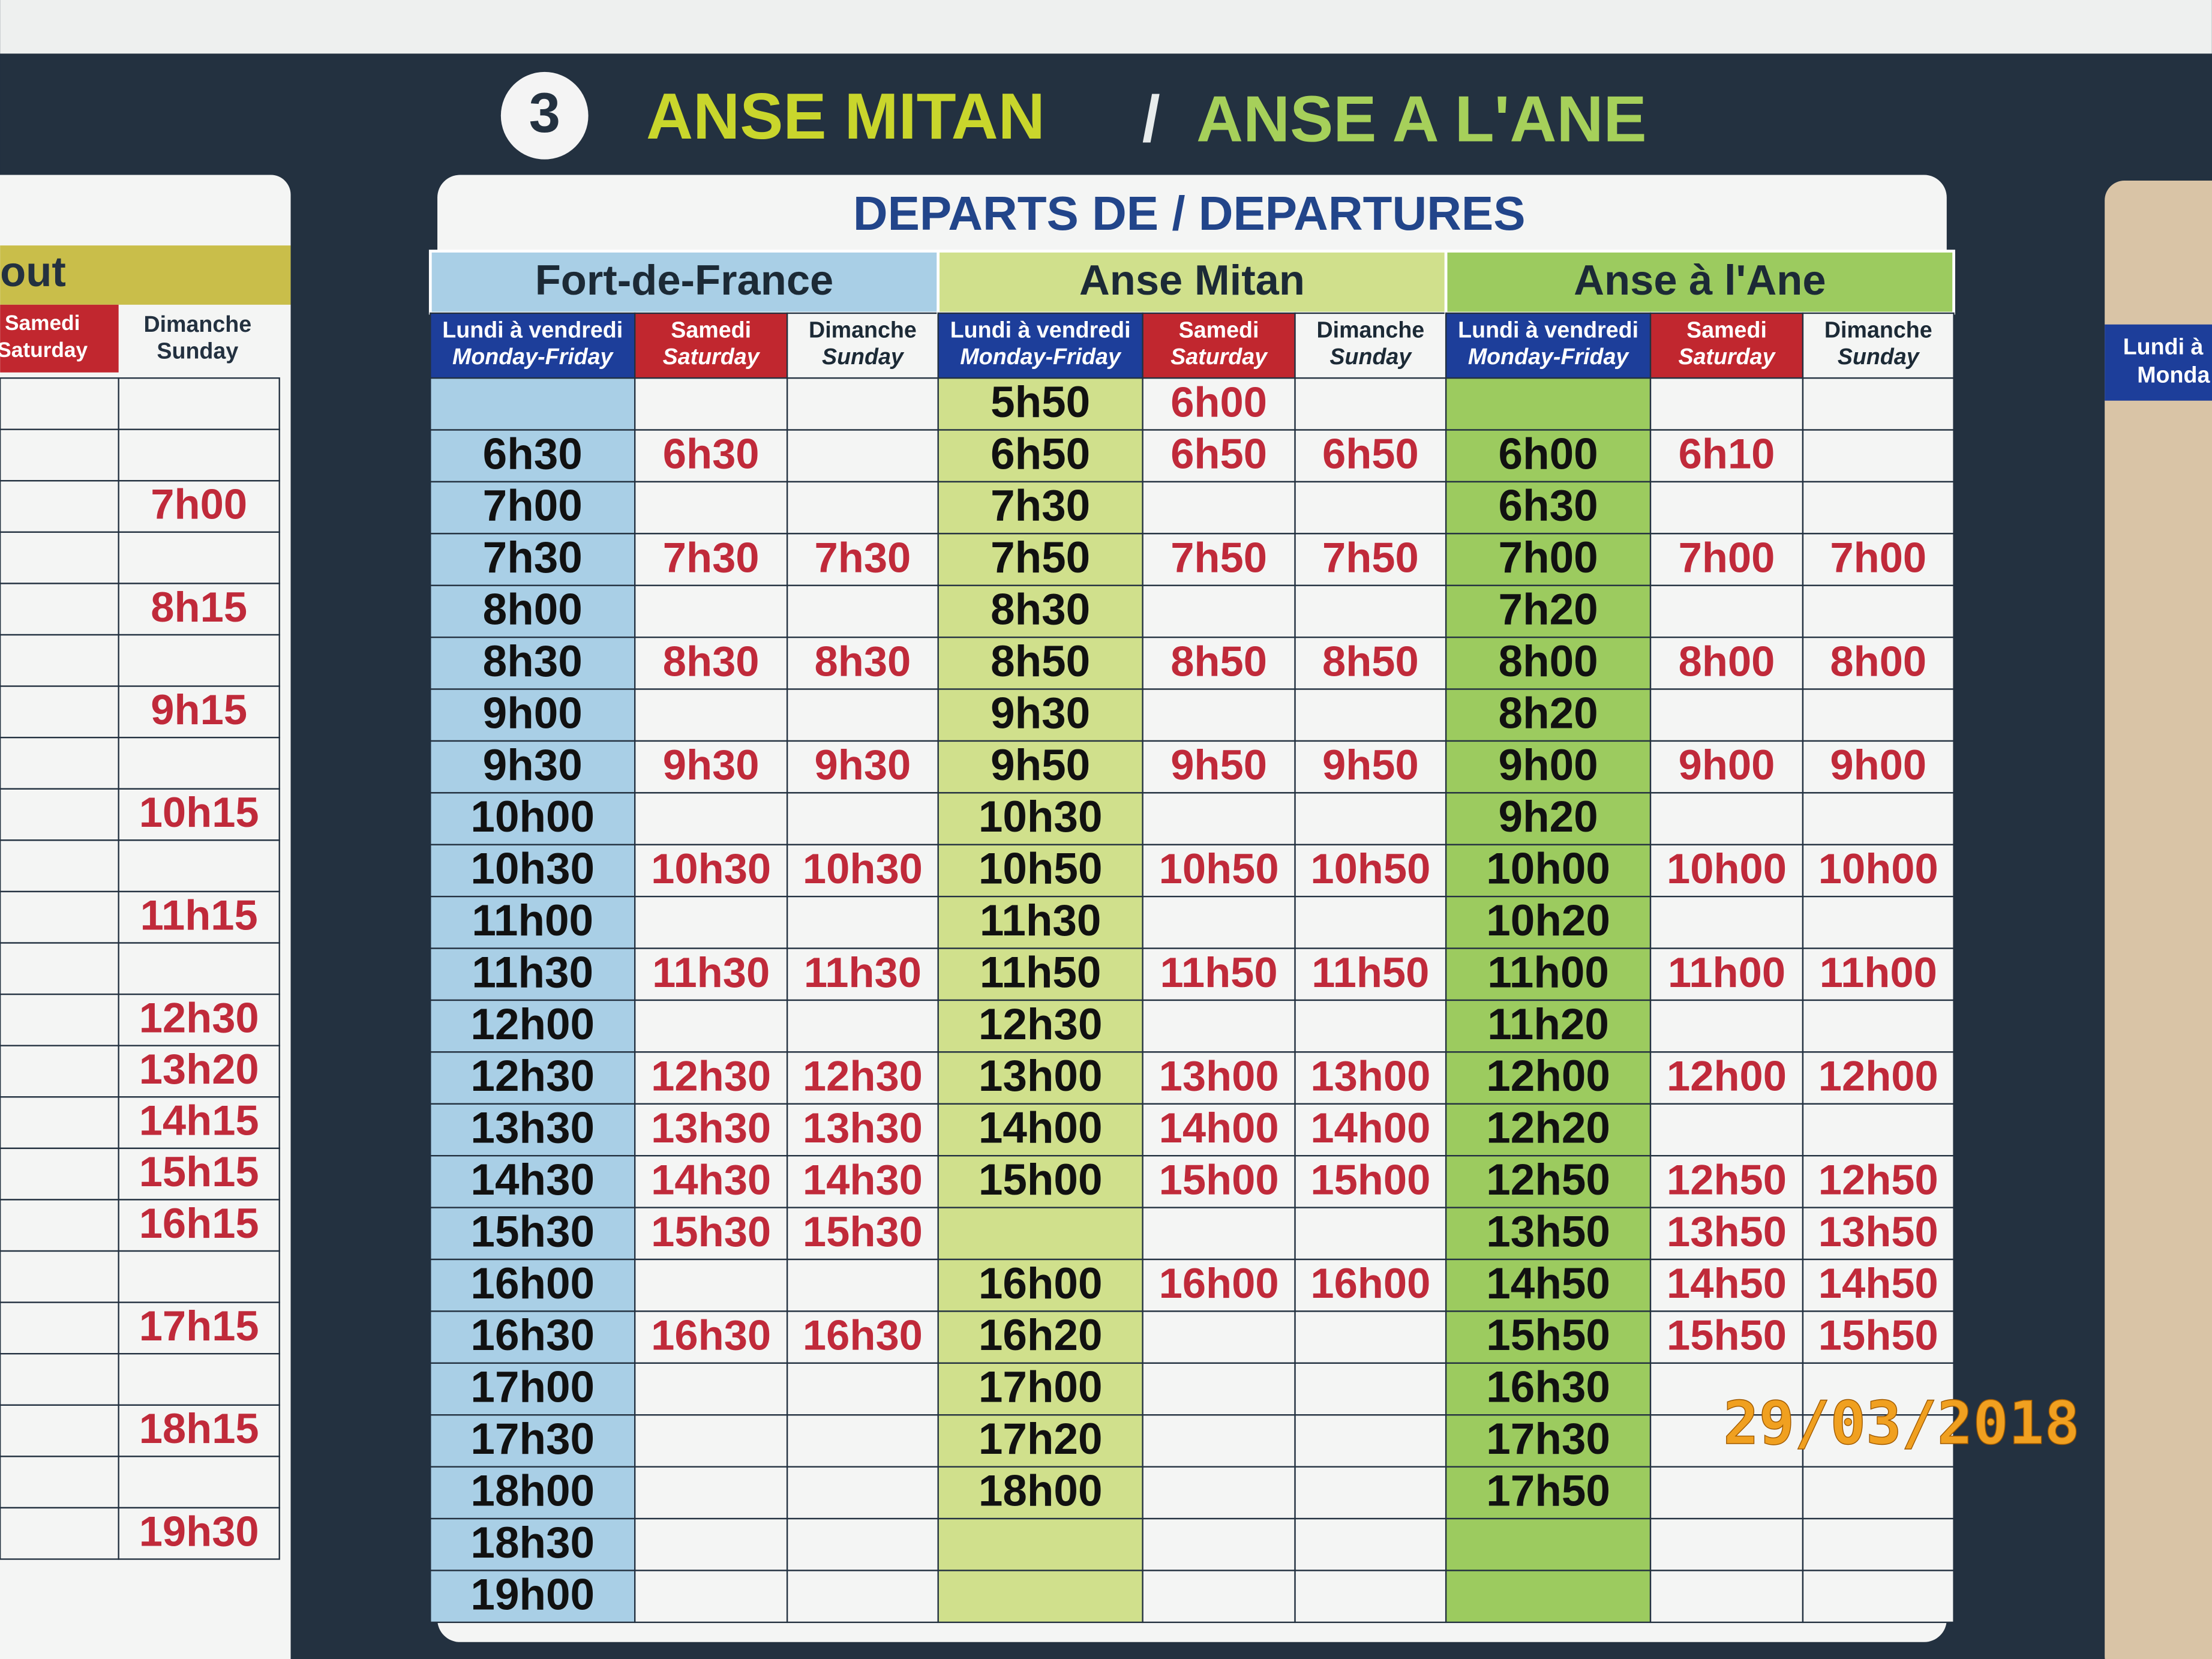 Image resolution: width=2212 pixels, height=1659 pixels. Describe the element at coordinates (711, 1179) in the screenshot. I see `departure-time: 14h30` at that location.